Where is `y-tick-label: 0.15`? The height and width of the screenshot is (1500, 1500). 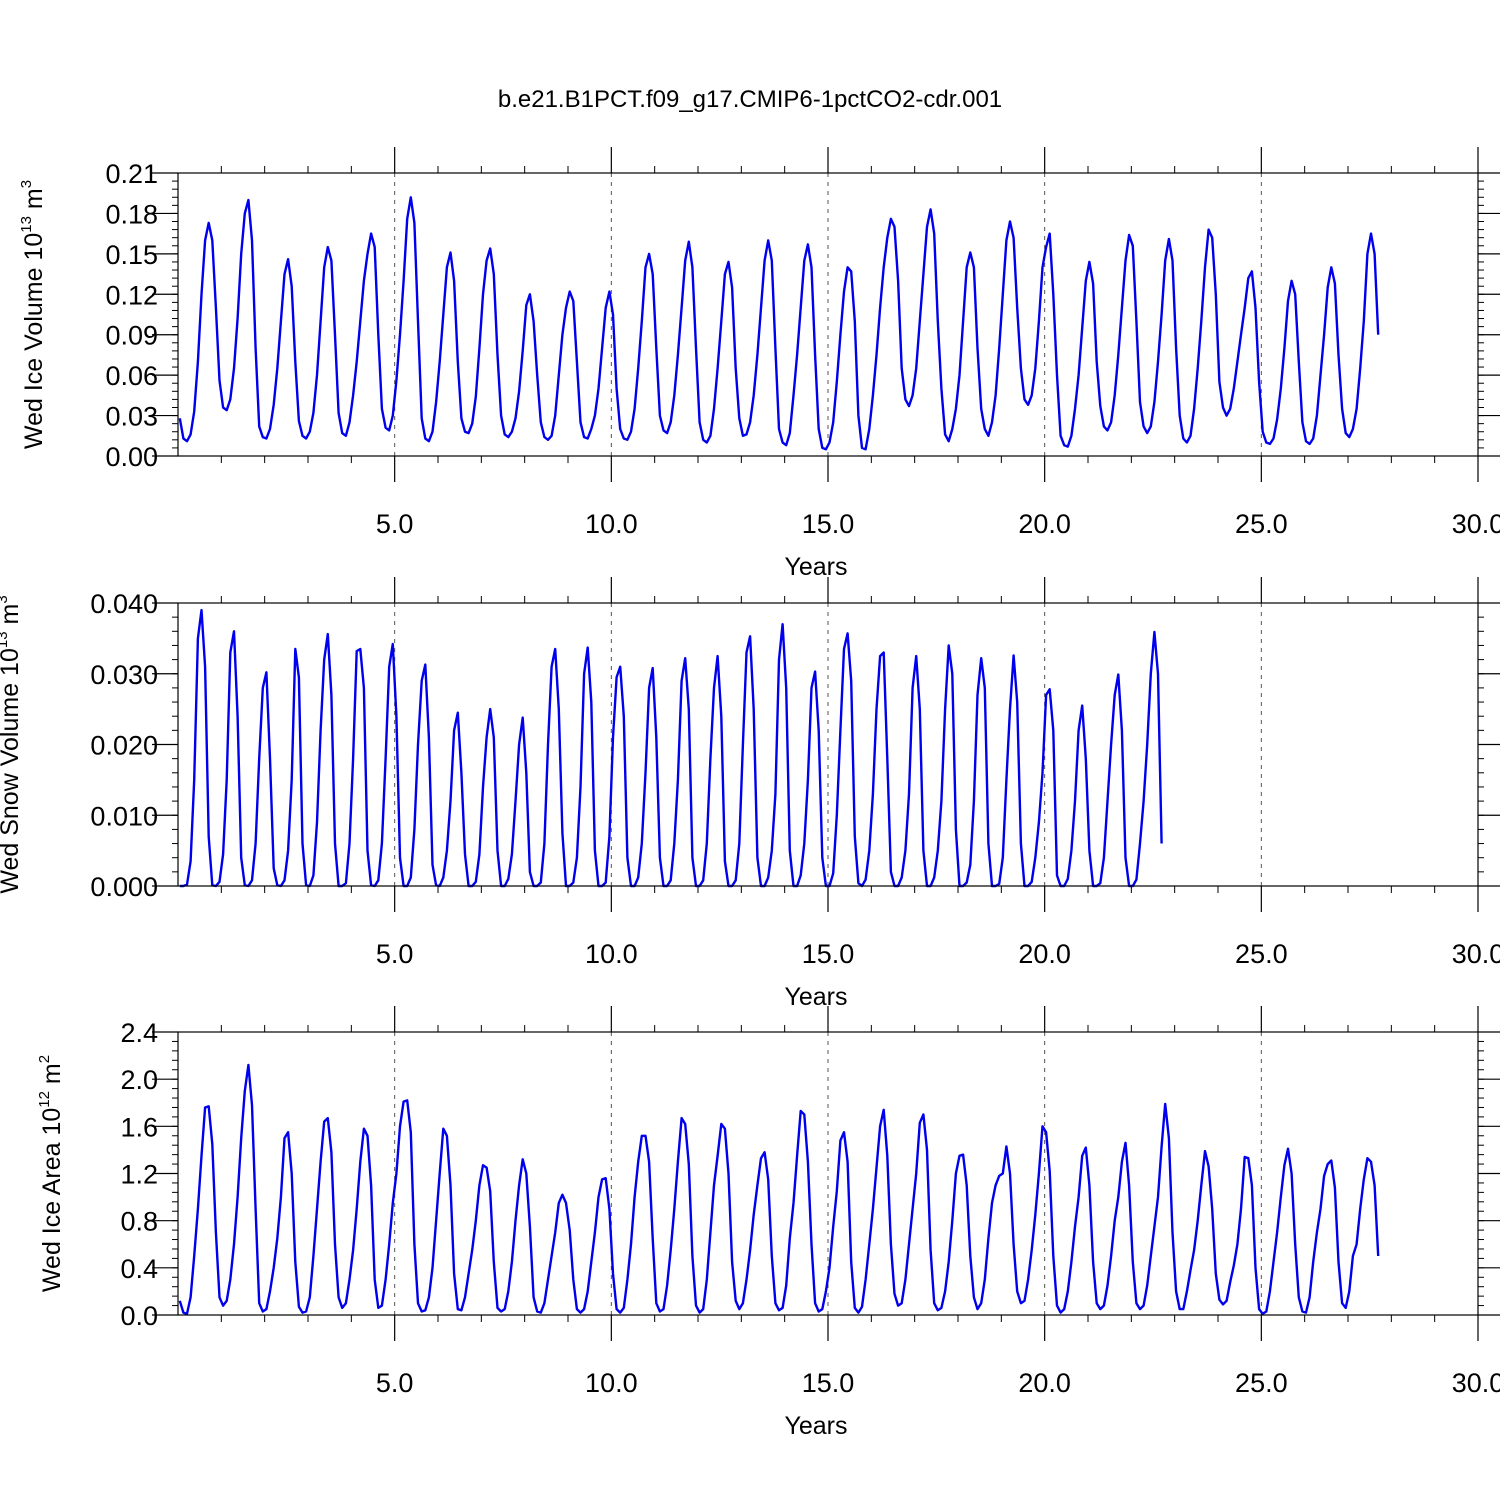 y-tick-label: 0.15 is located at coordinates (131, 255).